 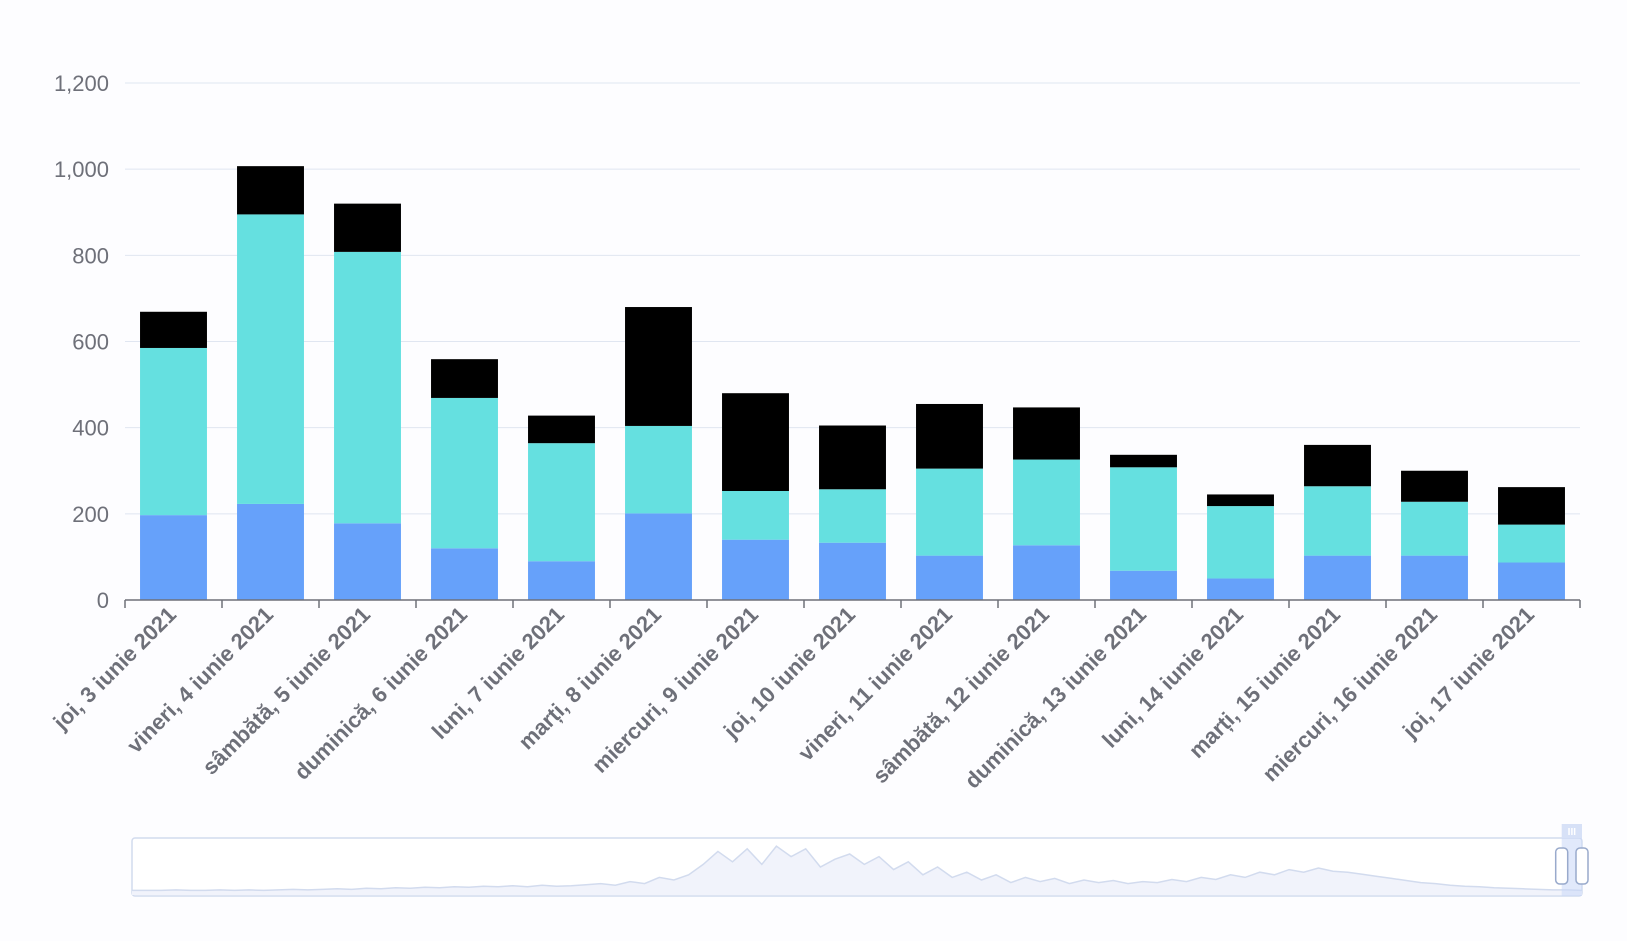 What do you see at coordinates (81, 169) in the screenshot?
I see `y-tick-label: 1,000` at bounding box center [81, 169].